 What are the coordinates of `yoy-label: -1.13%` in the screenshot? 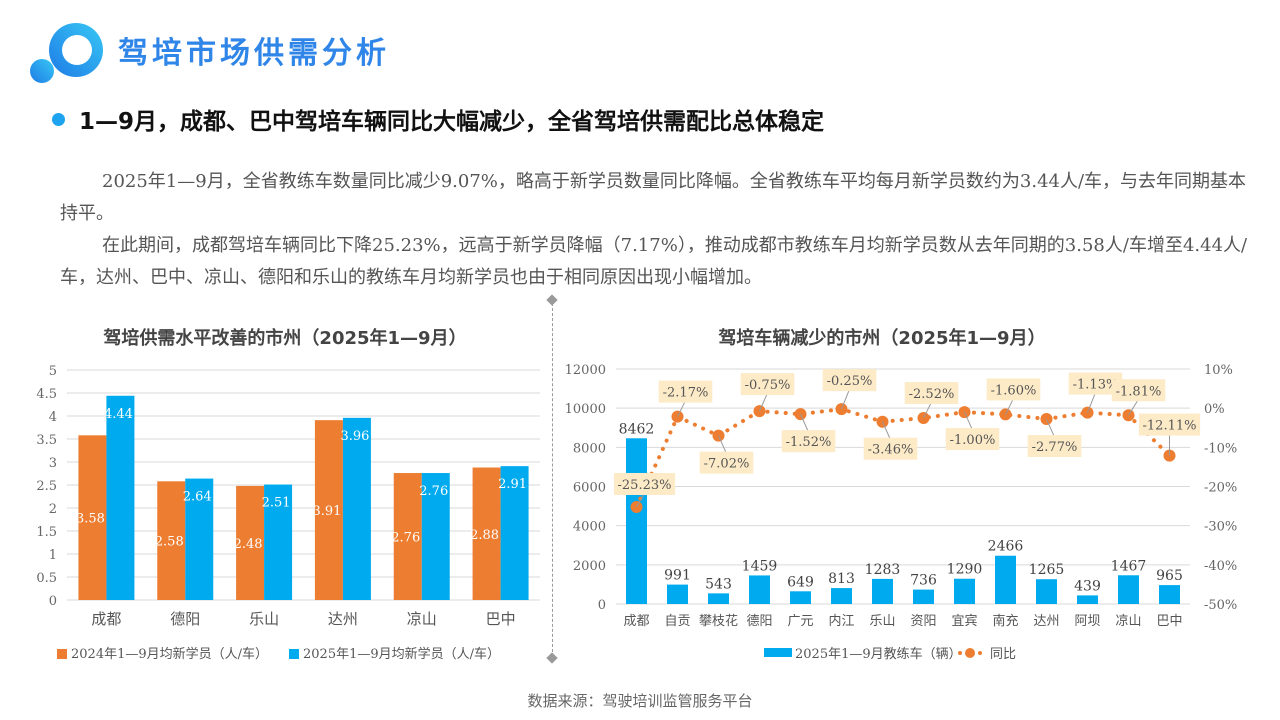 It's located at (1096, 385).